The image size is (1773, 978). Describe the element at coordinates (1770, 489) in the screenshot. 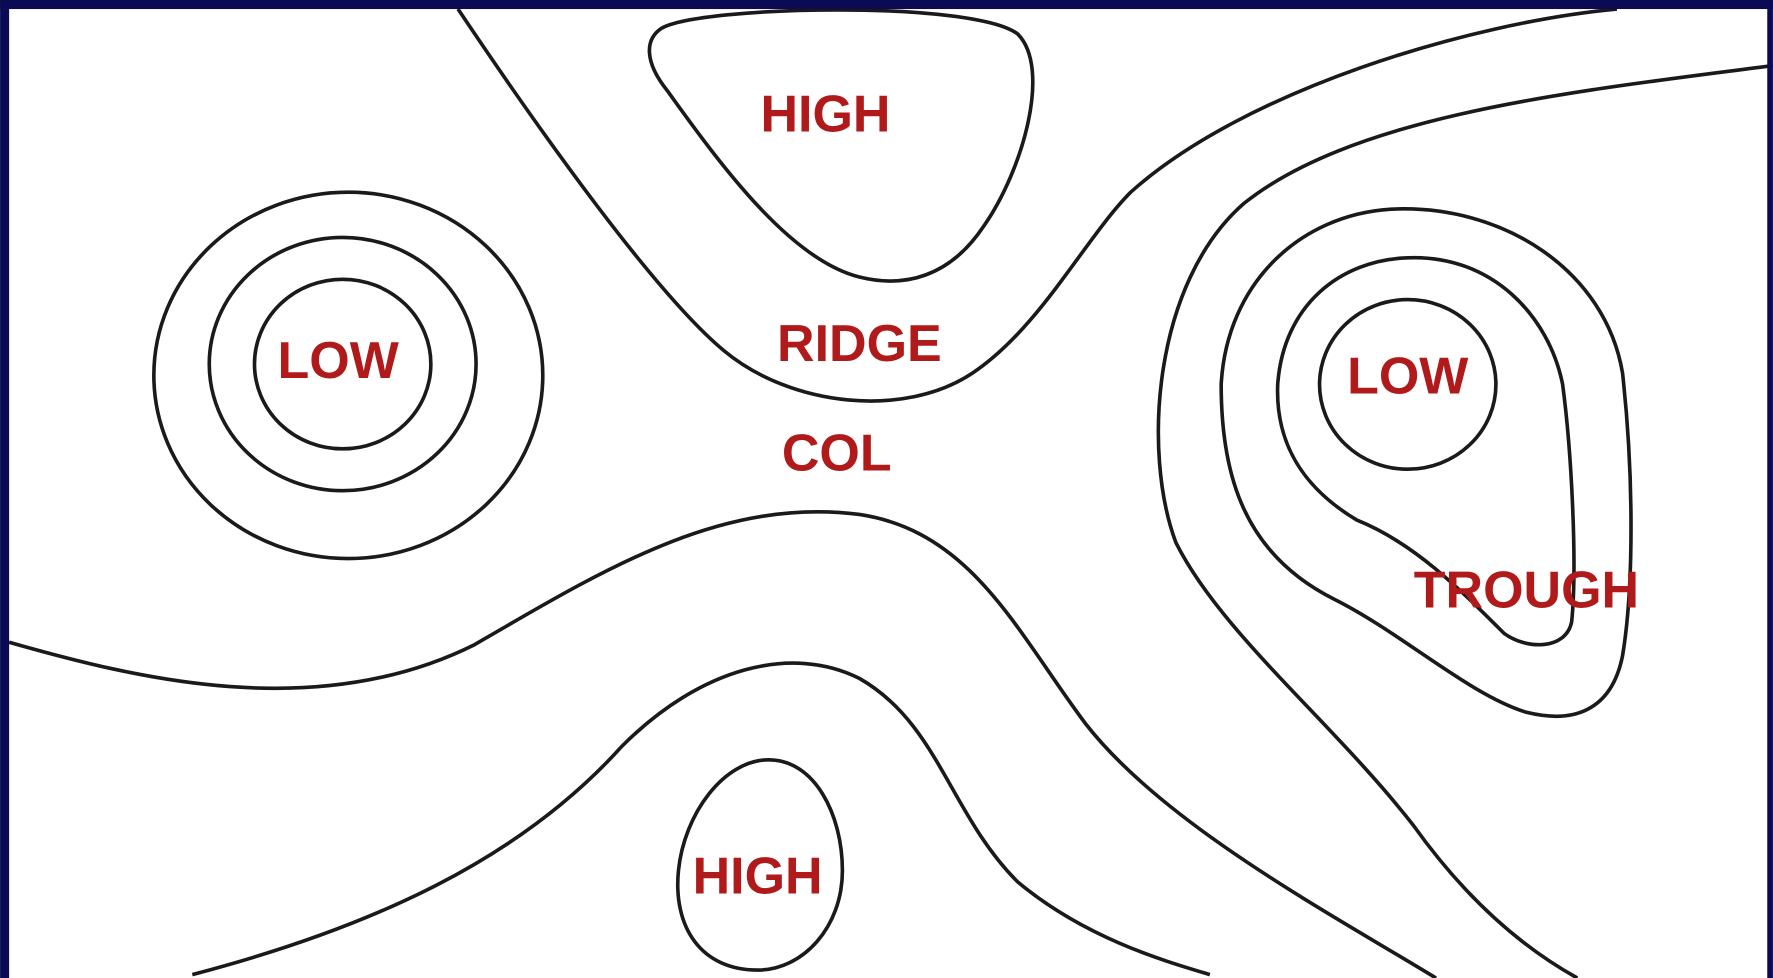

I see `right-border` at that location.